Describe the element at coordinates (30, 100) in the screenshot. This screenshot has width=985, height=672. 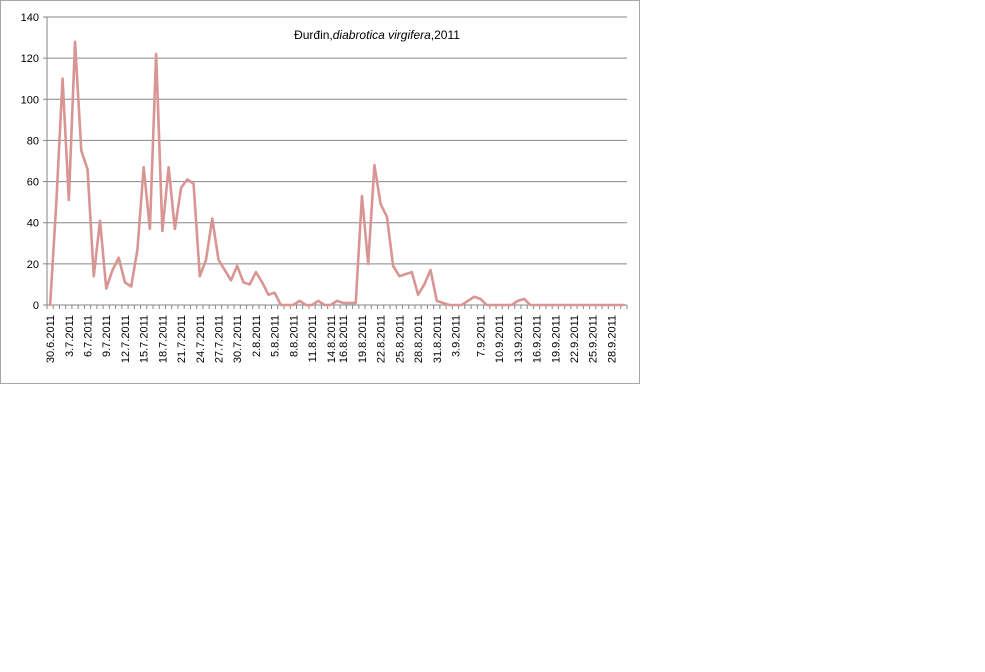
I see `y-tick-label: 100` at that location.